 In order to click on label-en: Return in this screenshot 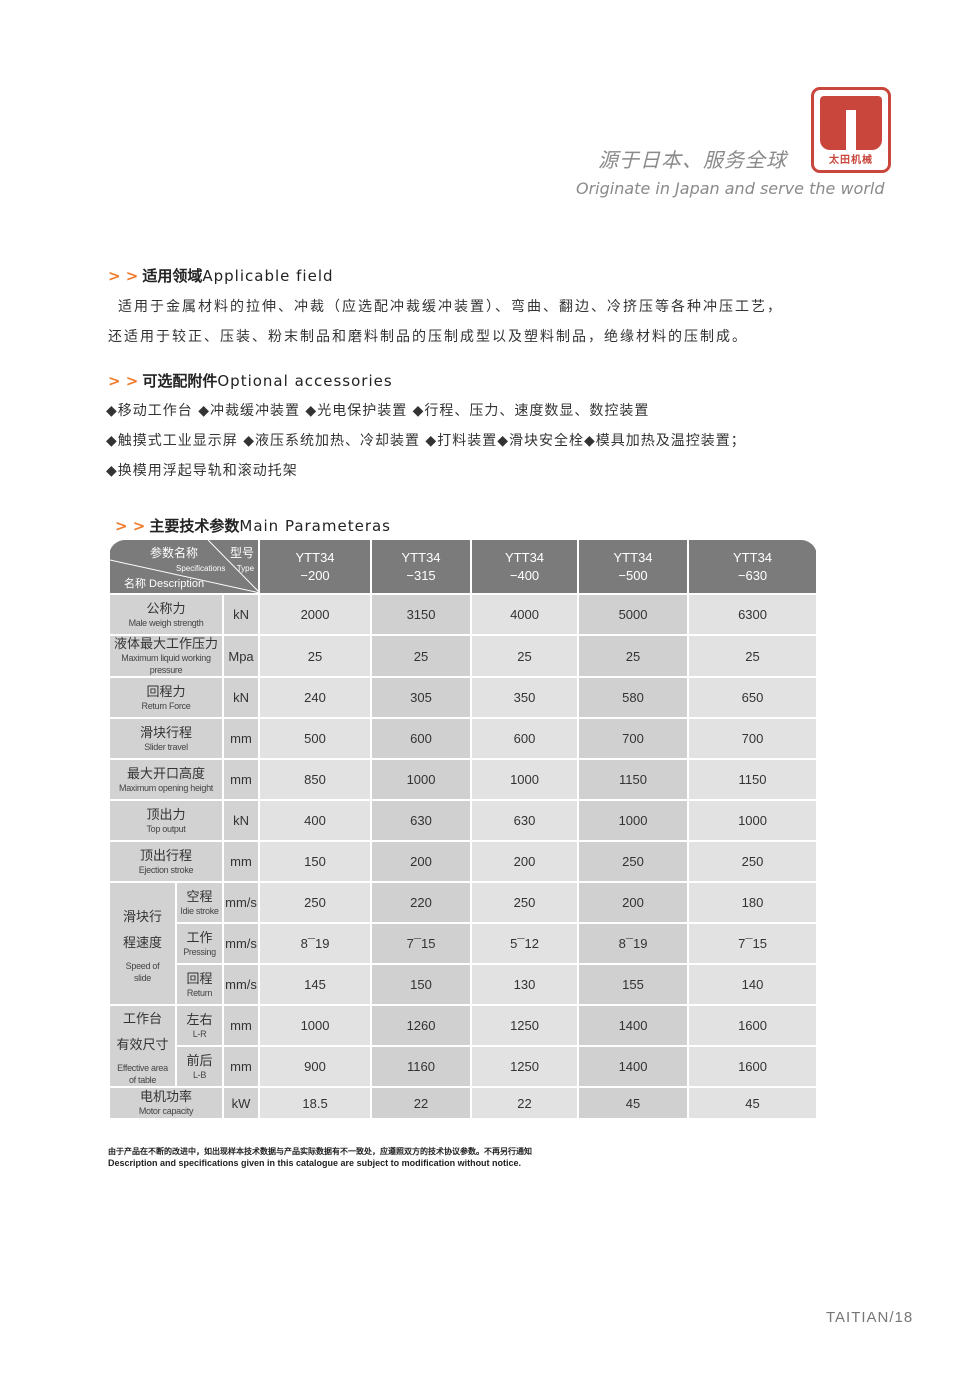, I will do `click(199, 992)`.